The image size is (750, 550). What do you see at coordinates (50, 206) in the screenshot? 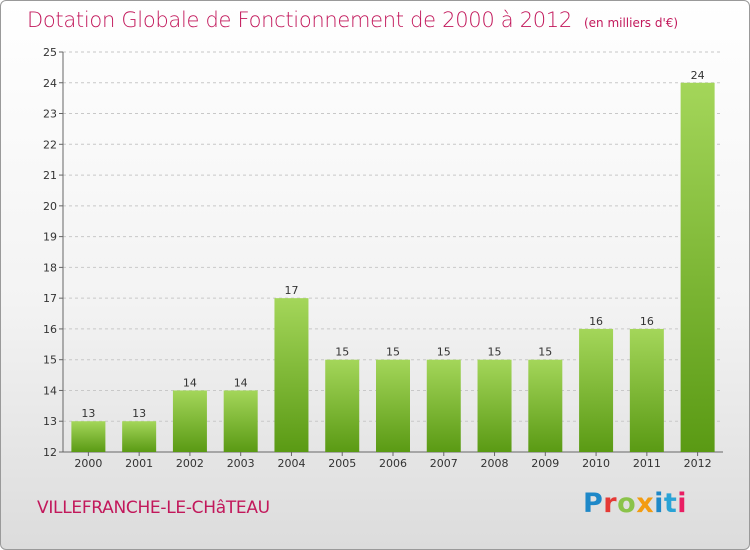
I see `y-tick-label: 20` at bounding box center [50, 206].